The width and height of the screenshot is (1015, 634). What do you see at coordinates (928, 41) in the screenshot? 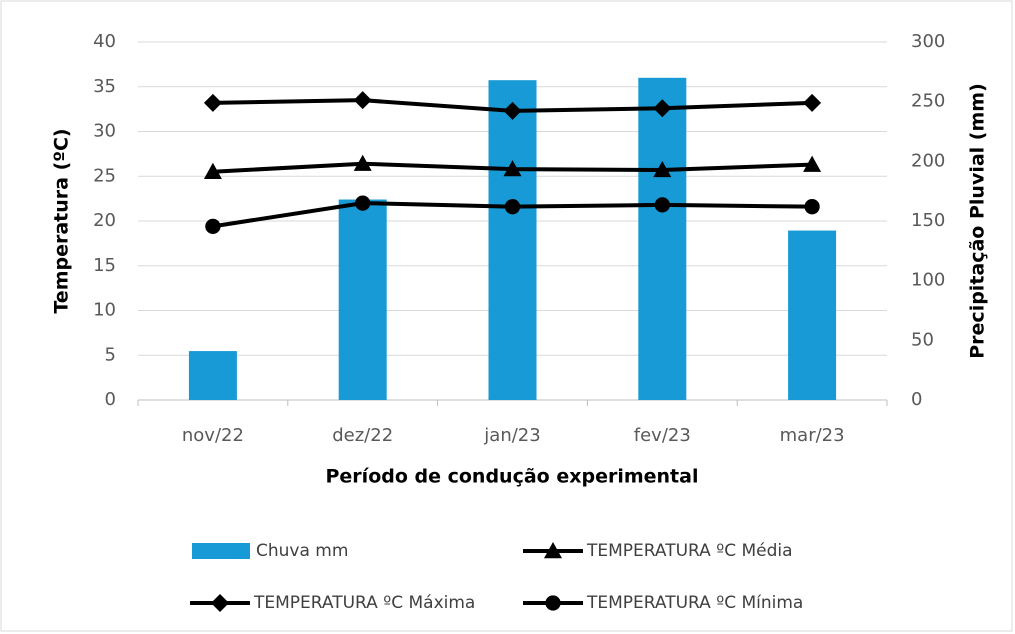
I see `y2-tick-label: 300` at bounding box center [928, 41].